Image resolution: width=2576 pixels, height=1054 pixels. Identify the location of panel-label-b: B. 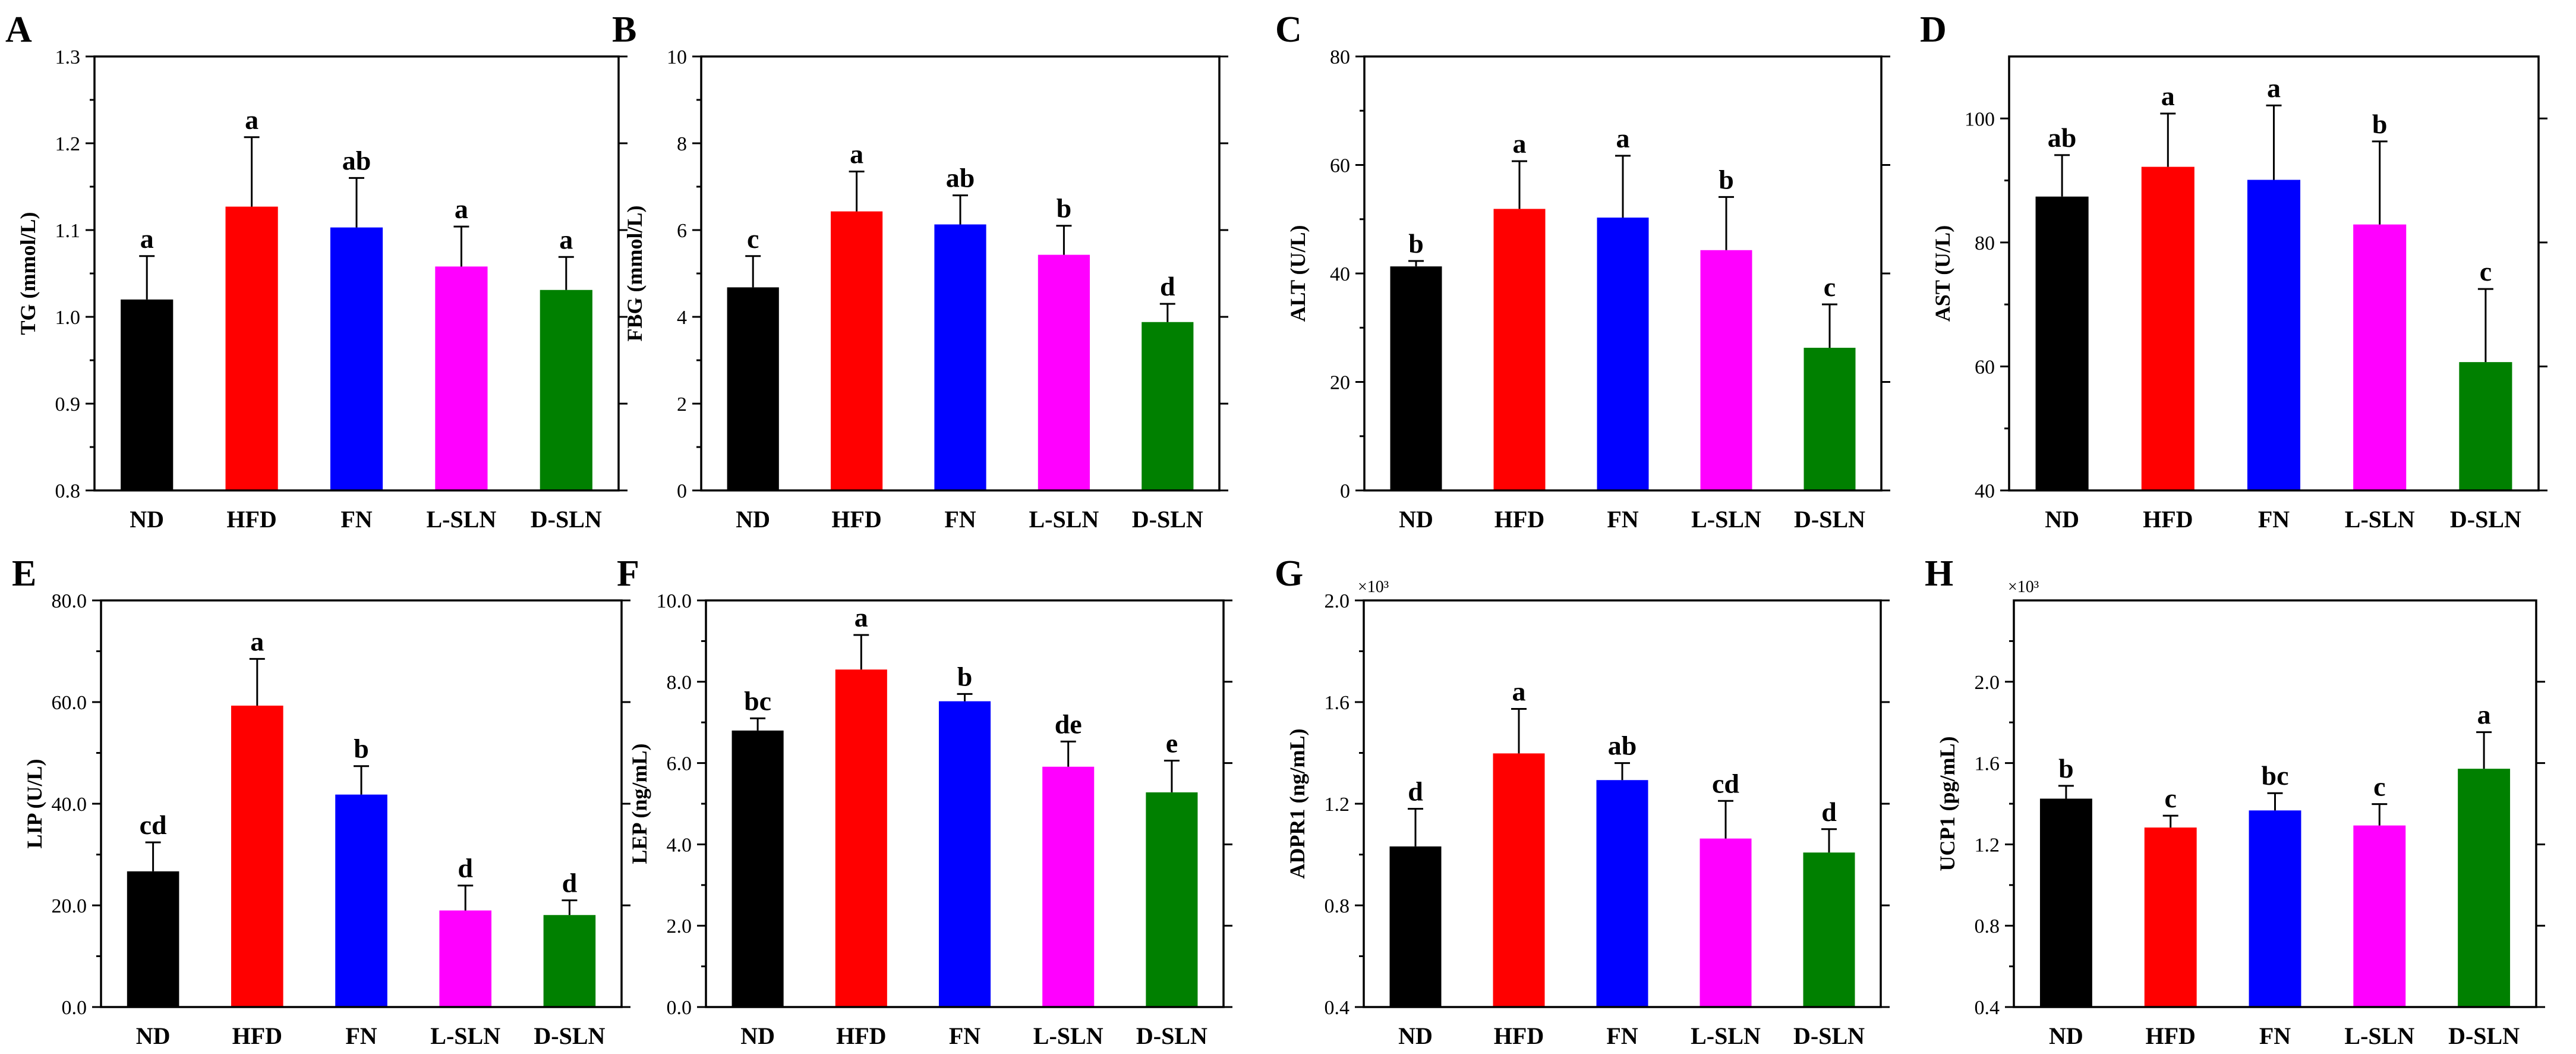
(624, 30).